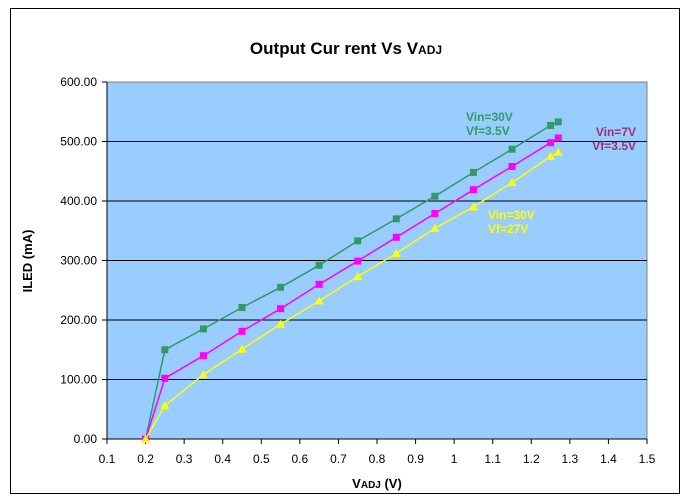 This screenshot has height=502, width=692. What do you see at coordinates (614, 139) in the screenshot?
I see `series-label-2: Vin=7V Vf=3.5V` at bounding box center [614, 139].